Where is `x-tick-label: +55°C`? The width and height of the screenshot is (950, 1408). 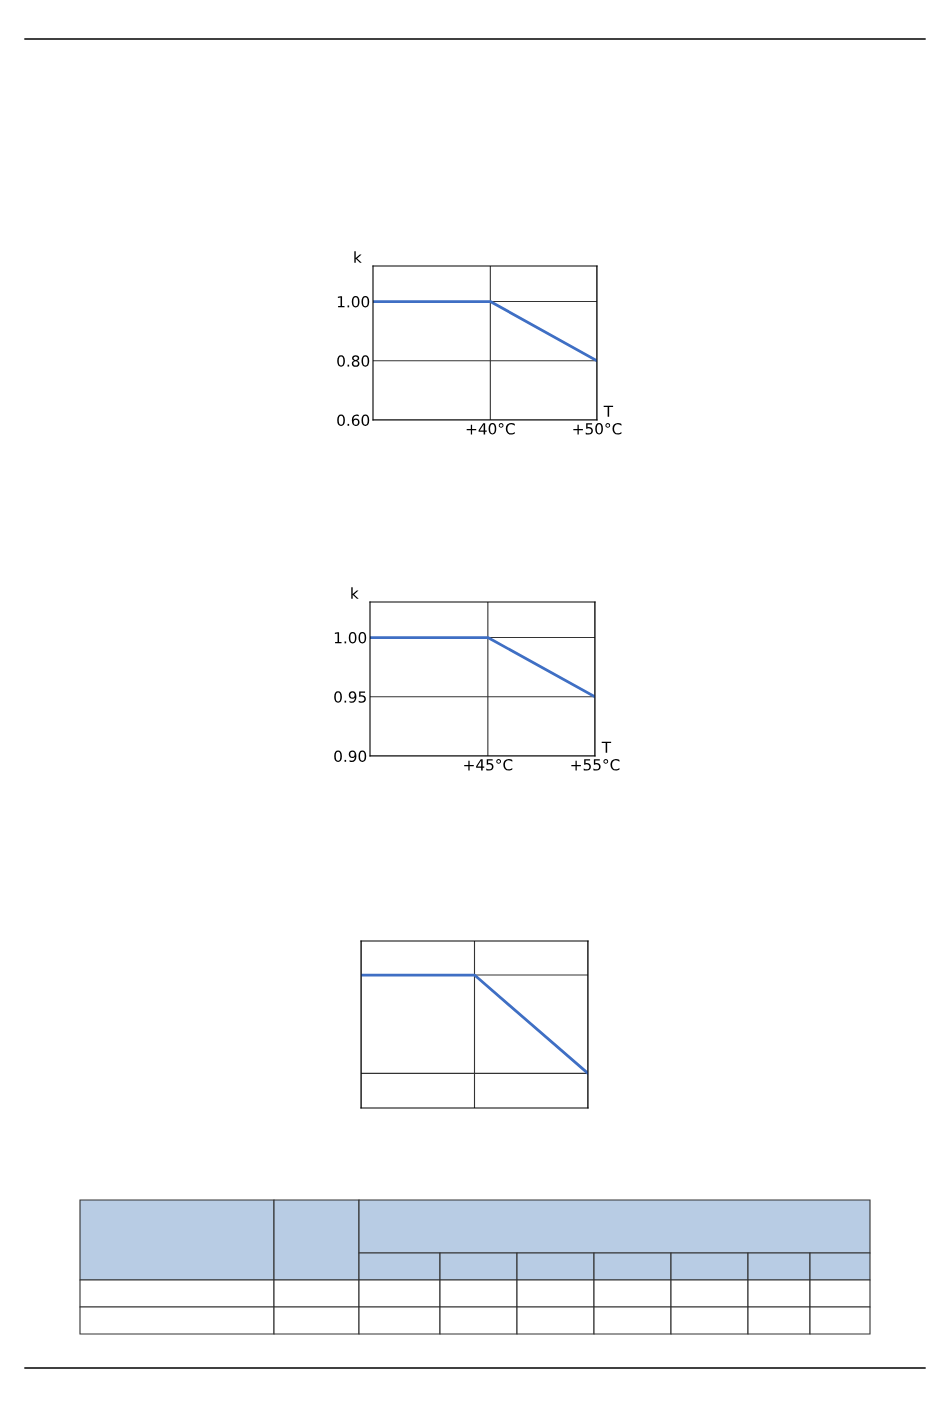 x-tick-label: +55°C is located at coordinates (595, 765).